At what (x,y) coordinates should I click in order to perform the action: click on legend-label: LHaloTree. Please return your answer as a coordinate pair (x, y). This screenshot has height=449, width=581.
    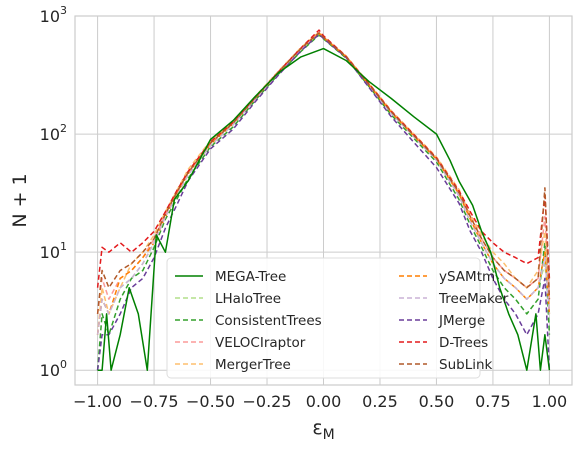
    Looking at the image, I should click on (248, 299).